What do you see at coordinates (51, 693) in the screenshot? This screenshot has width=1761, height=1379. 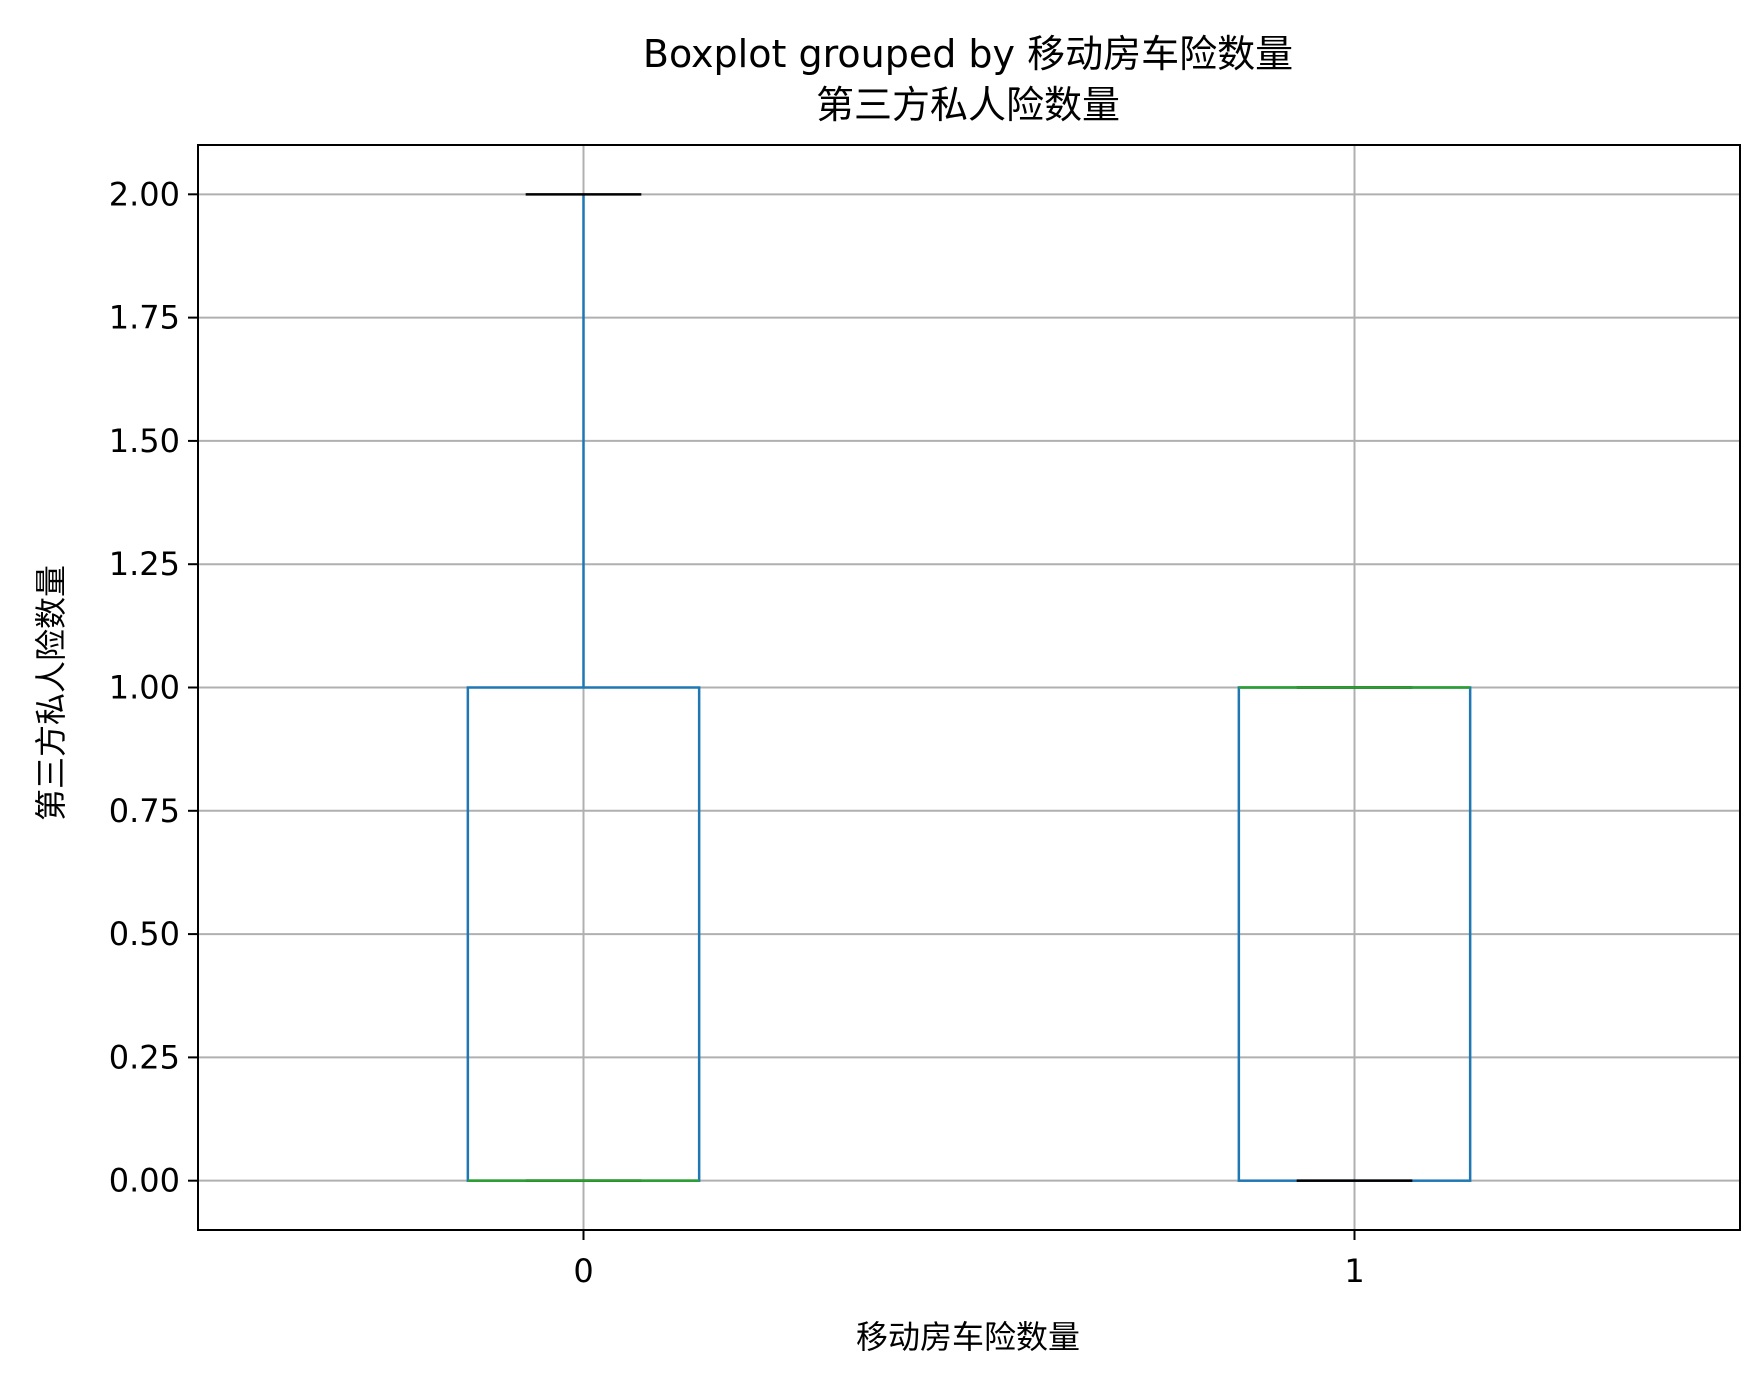 I see `y-axis-label: 第三方私人险数量` at bounding box center [51, 693].